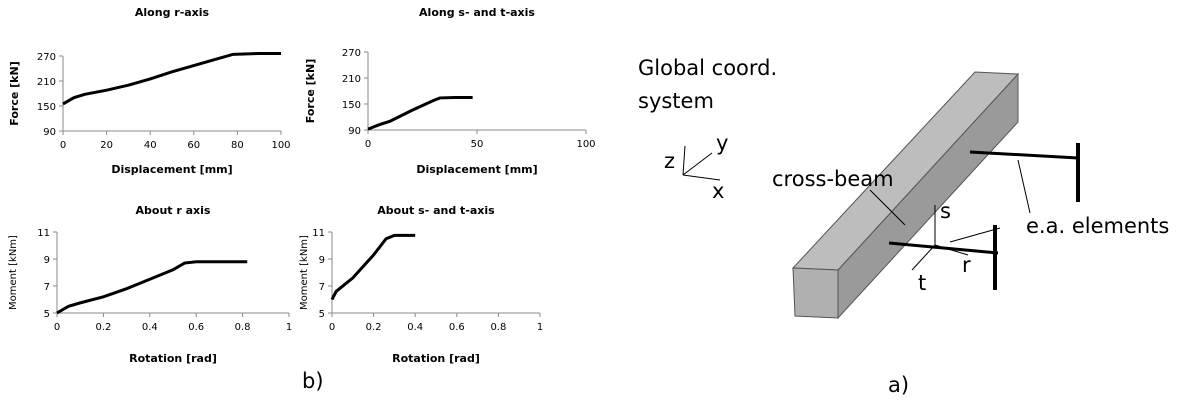  I want to click on x-tick-label: 60, so click(193, 145).